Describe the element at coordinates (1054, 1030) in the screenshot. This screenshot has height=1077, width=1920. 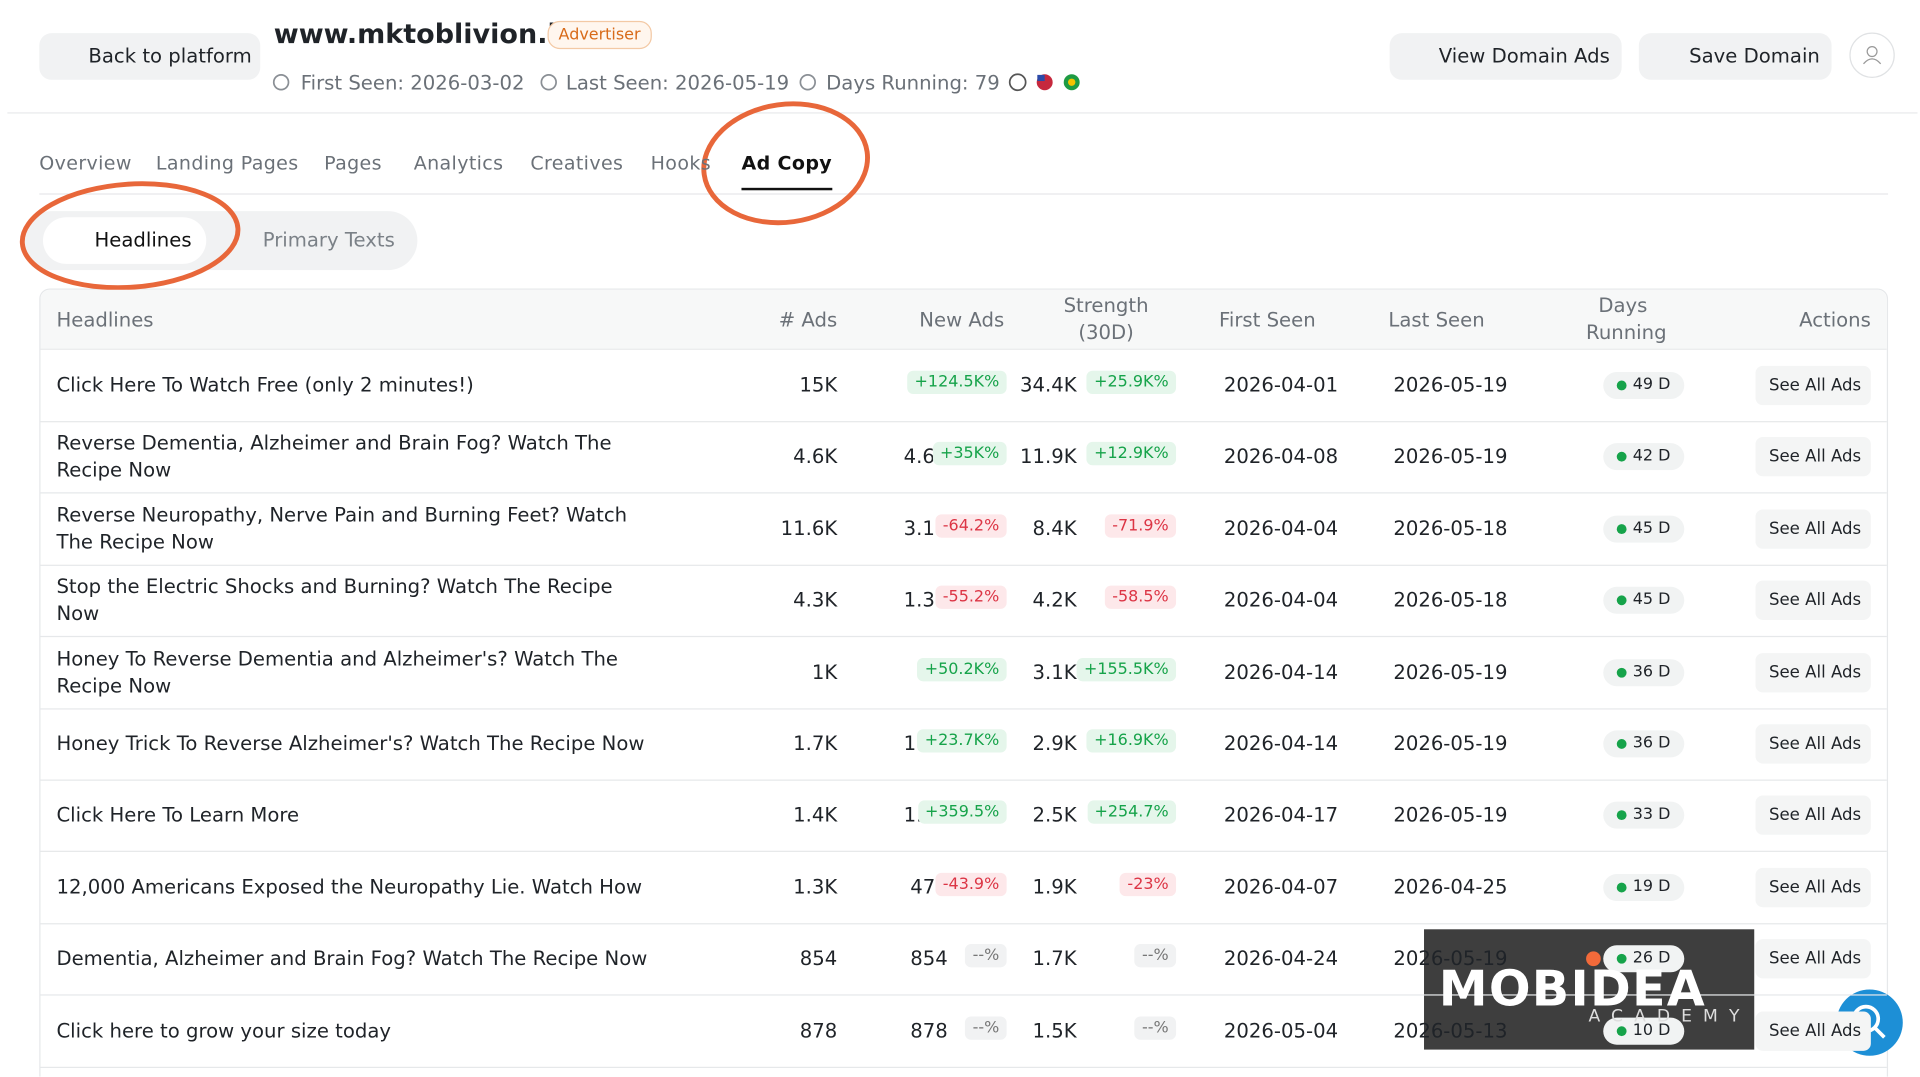
I see `cell: 1.5K` at that location.